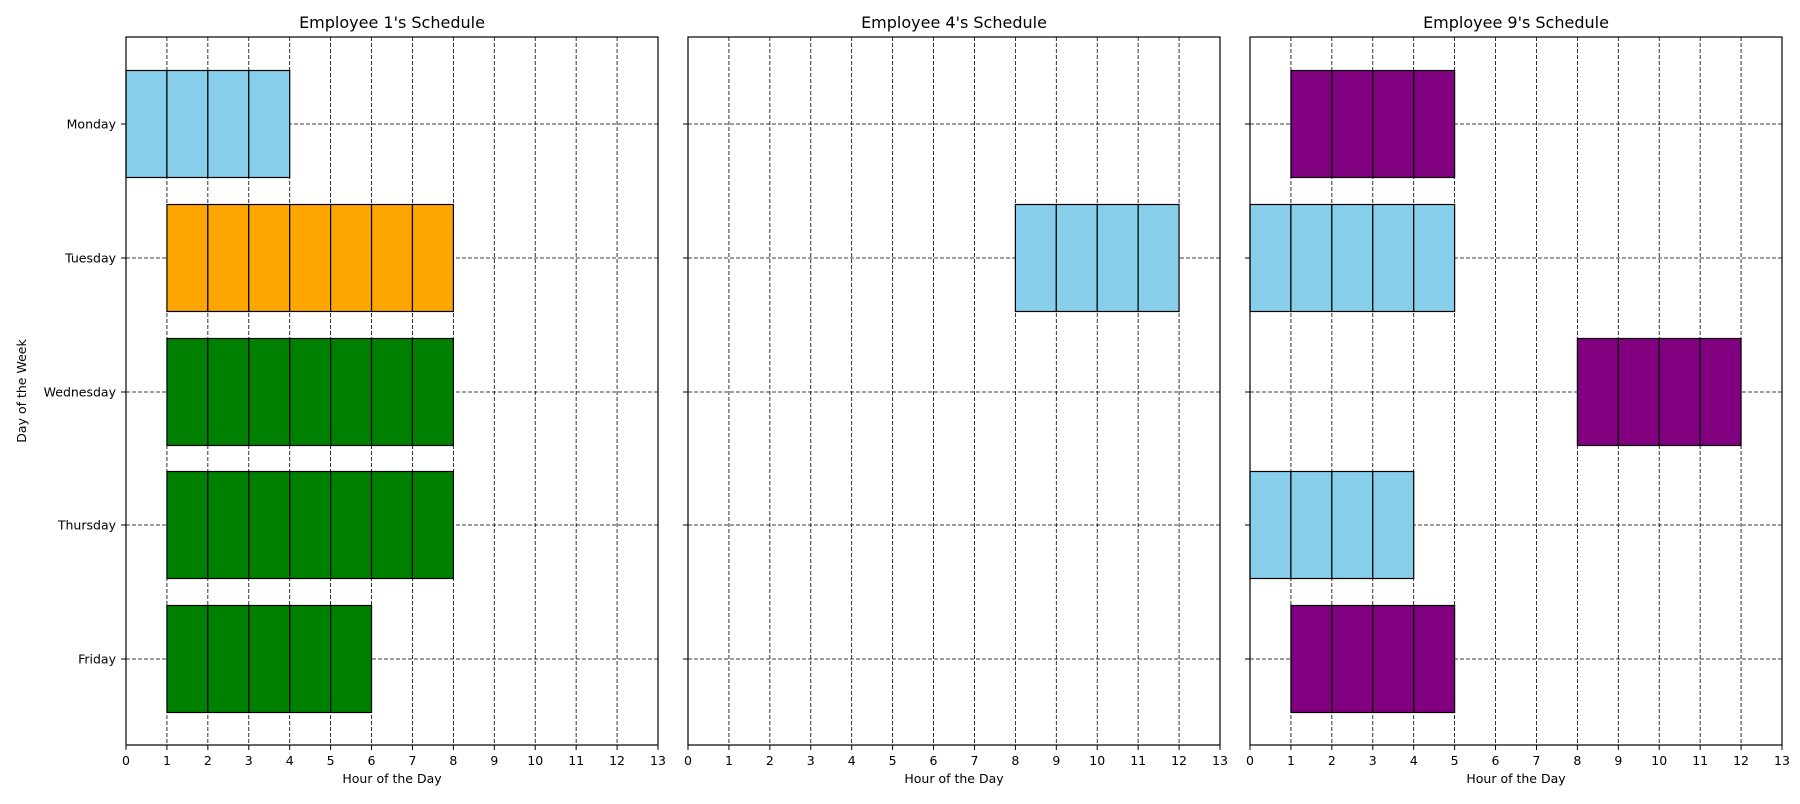  What do you see at coordinates (1516, 22) in the screenshot?
I see `panel-title: Employee 9's Schedule` at bounding box center [1516, 22].